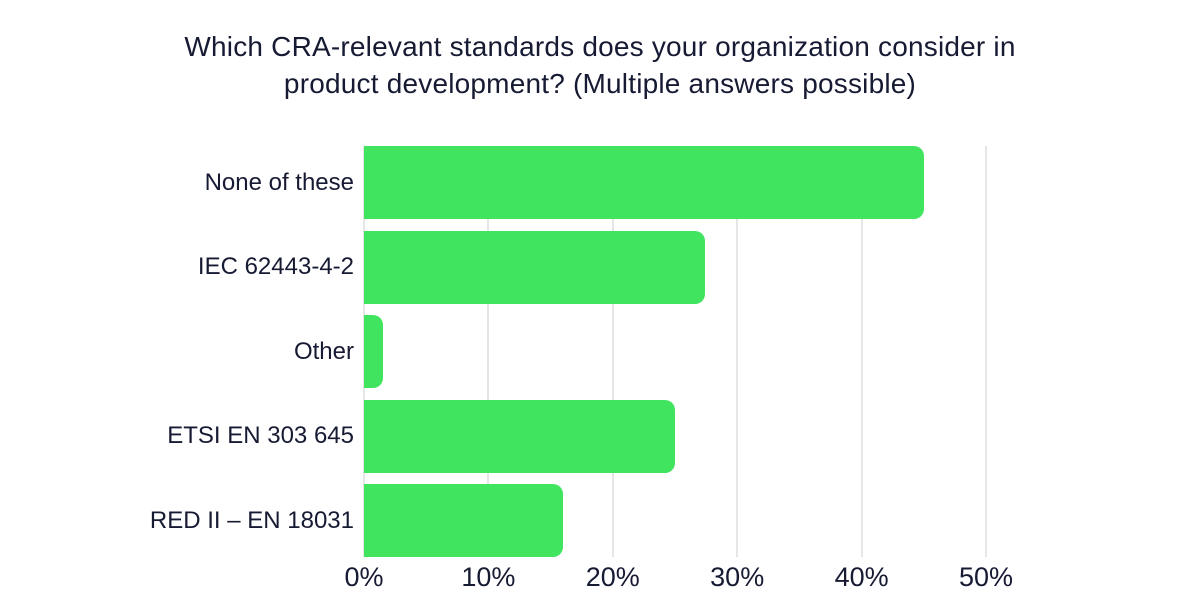  Describe the element at coordinates (251, 520) in the screenshot. I see `category-label-red-ii-en-18031: RED II – EN 18031` at that location.